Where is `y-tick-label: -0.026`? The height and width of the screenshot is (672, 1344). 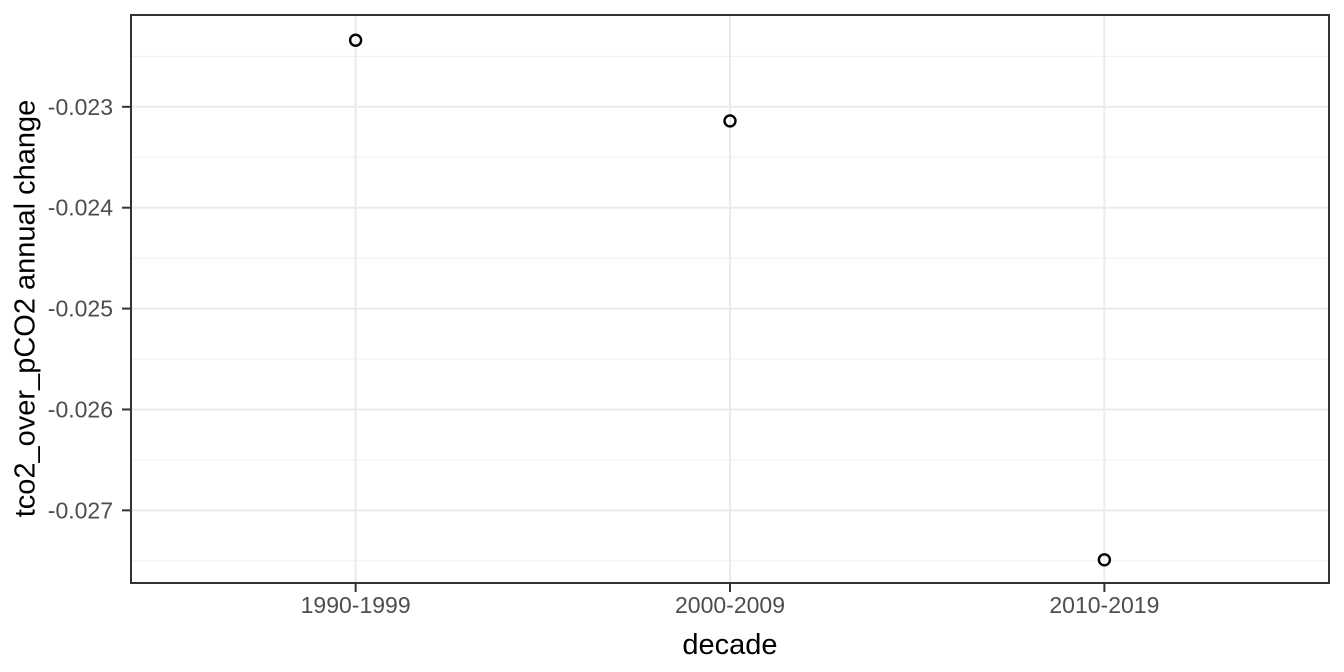
y-tick-label: -0.026 is located at coordinates (80, 409).